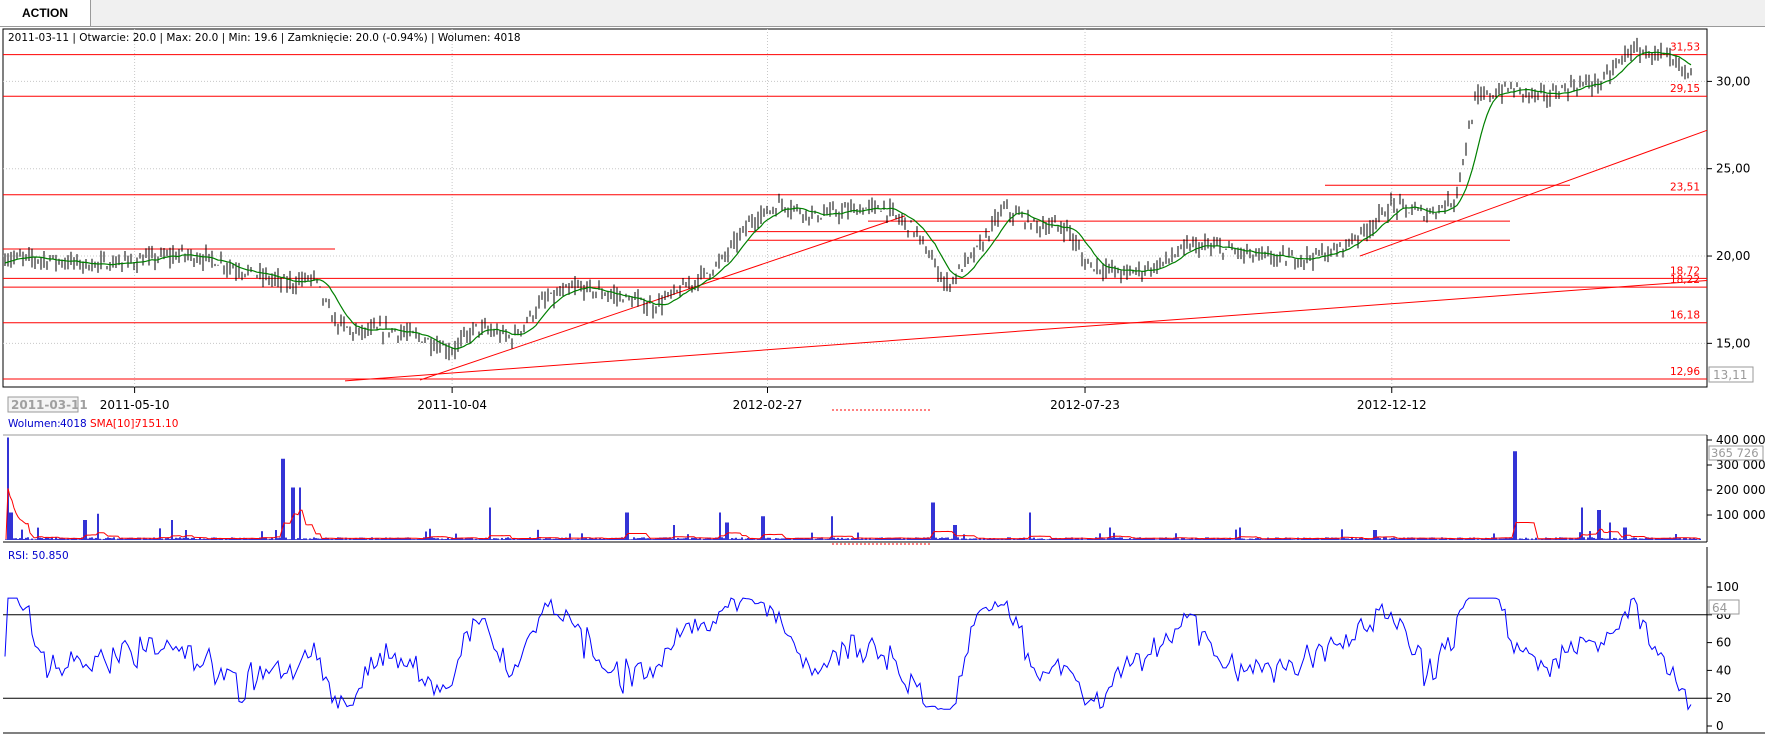 The image size is (1765, 739). I want to click on volume-value: 4018, so click(73, 424).